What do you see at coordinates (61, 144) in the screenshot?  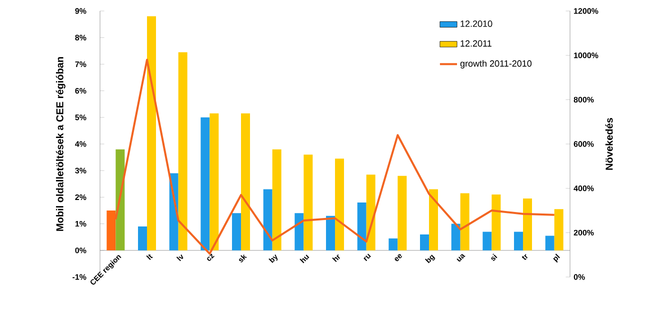 I see `y-axis-title: Mobil oldalletöltések a CEE régióban` at bounding box center [61, 144].